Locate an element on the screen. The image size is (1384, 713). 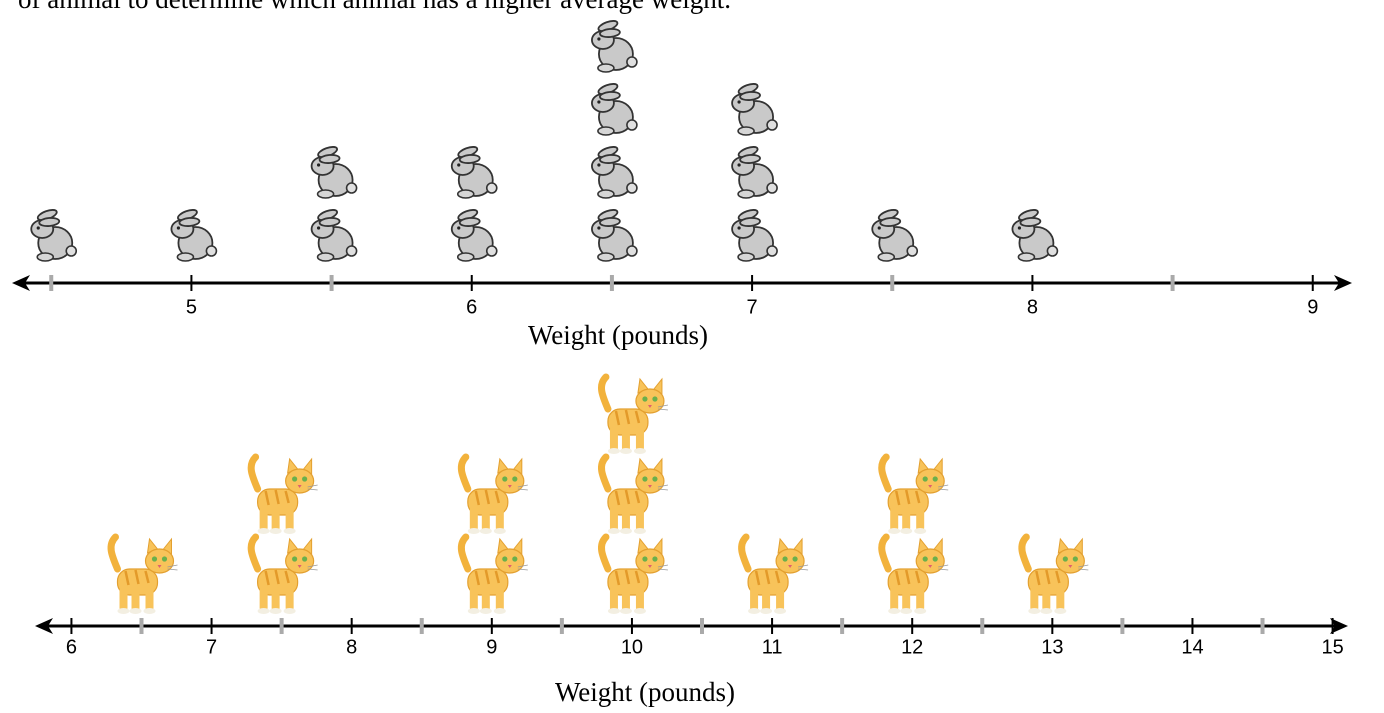
x-tick-label: 11 is located at coordinates (772, 647).